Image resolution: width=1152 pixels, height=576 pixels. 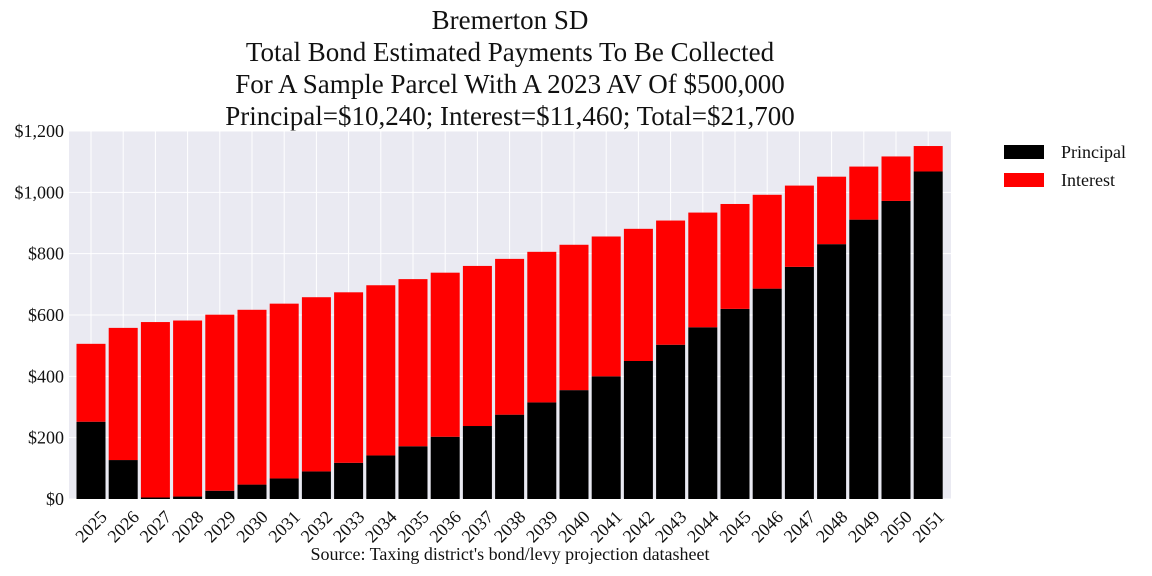 I want to click on x-tick-label: 2035, so click(x=413, y=527).